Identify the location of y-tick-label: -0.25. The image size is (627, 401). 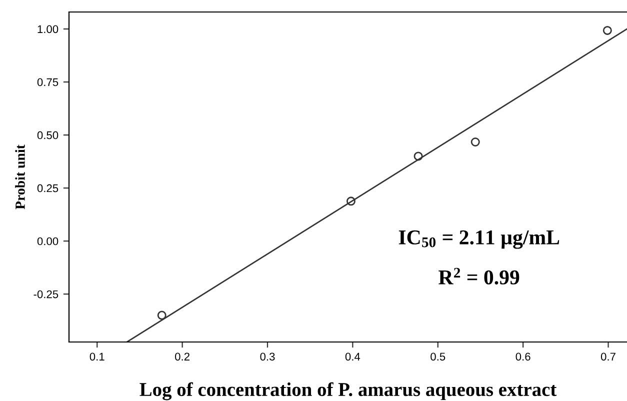
(46, 294).